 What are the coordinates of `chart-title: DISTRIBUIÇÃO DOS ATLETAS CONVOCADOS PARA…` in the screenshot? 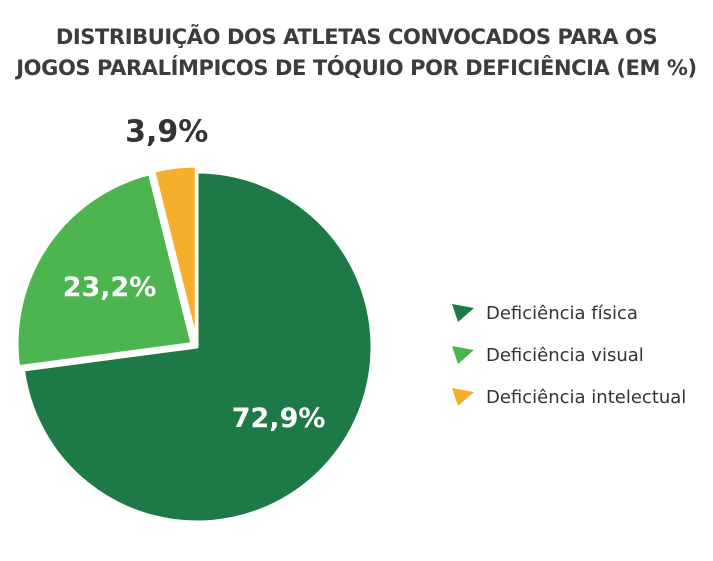 It's located at (356, 53).